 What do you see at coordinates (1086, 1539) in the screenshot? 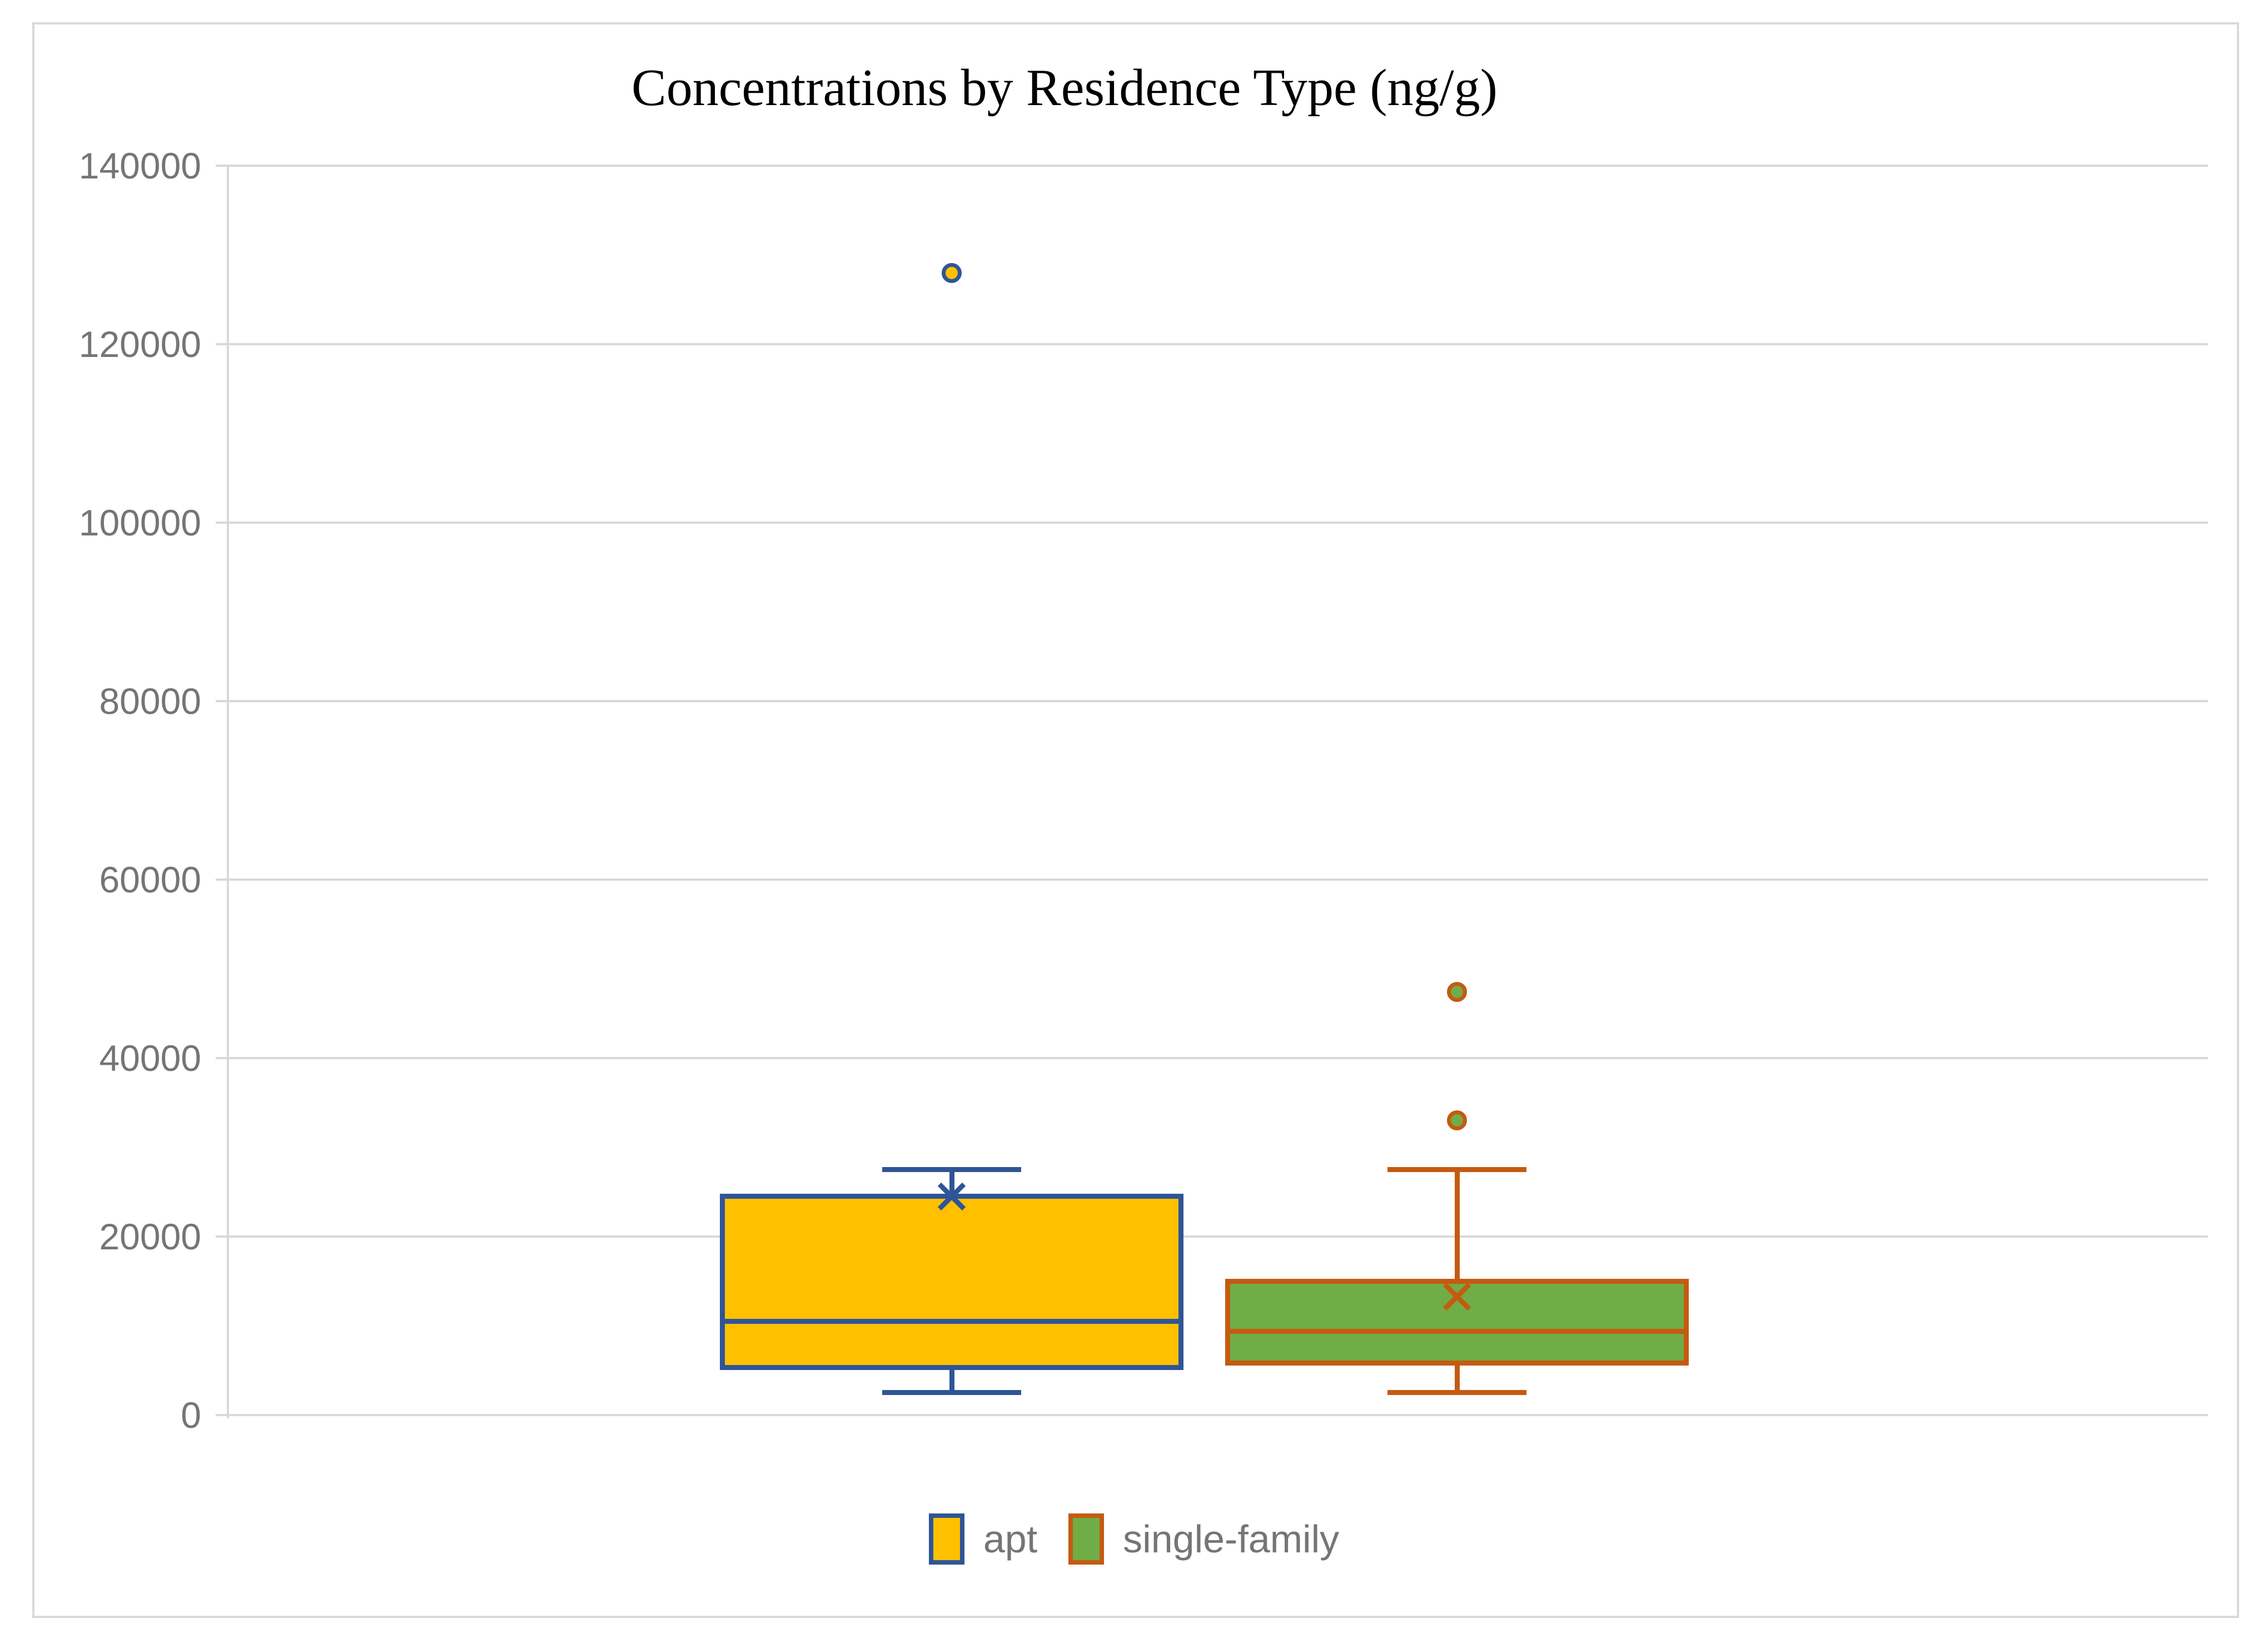
I see `legend-swatch-single-family` at bounding box center [1086, 1539].